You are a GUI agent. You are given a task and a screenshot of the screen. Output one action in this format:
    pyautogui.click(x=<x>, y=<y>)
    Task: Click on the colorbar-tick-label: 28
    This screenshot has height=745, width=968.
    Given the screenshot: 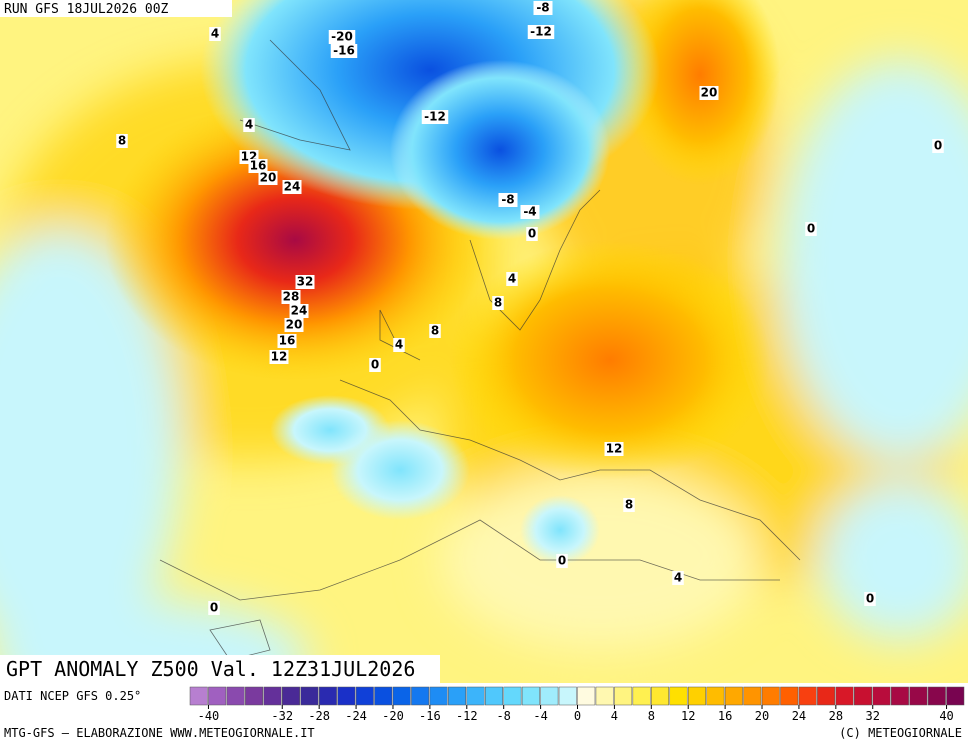 What is the action you would take?
    pyautogui.click(x=836, y=716)
    